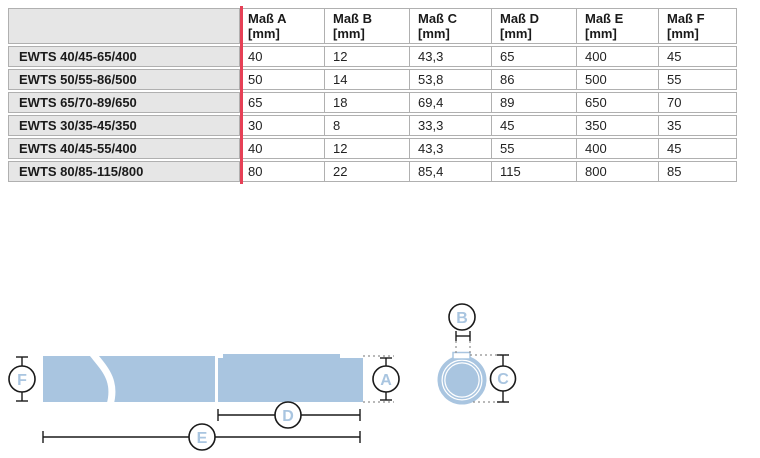  What do you see at coordinates (124, 79) in the screenshot?
I see `row-label: EWTS 50/55-86/500` at bounding box center [124, 79].